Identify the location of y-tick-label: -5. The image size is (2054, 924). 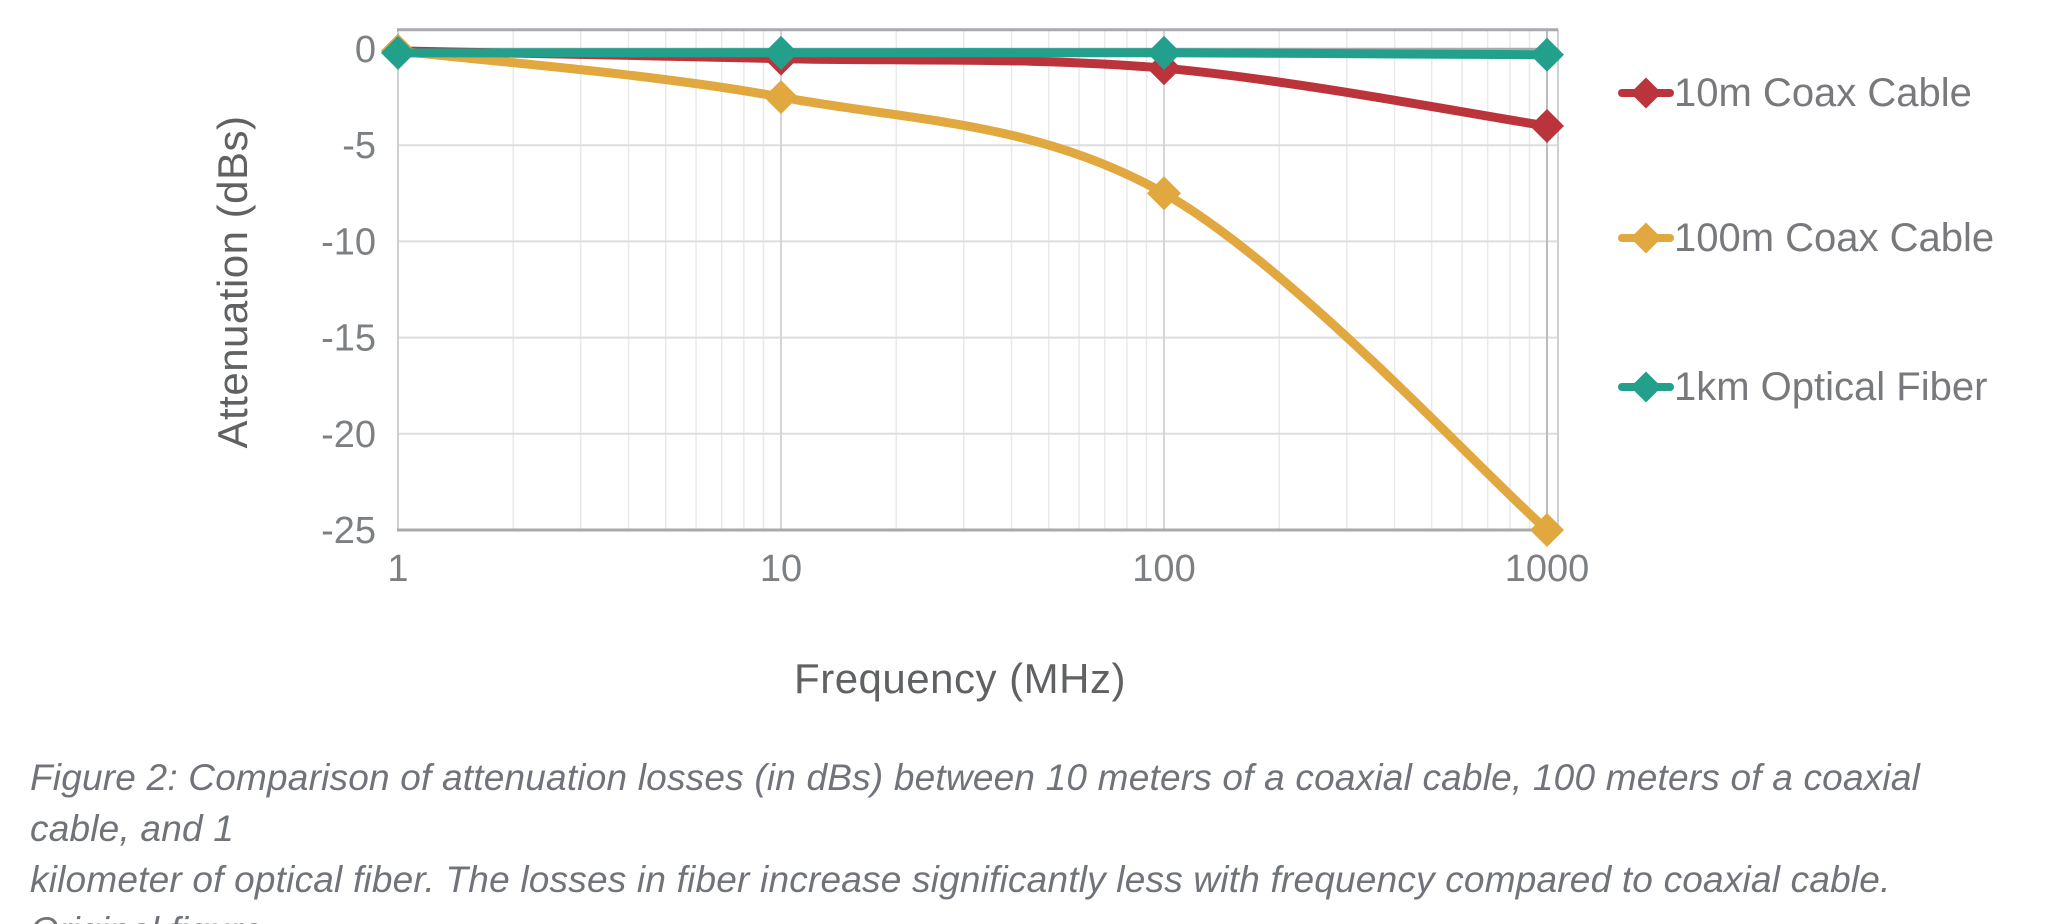
(359, 146).